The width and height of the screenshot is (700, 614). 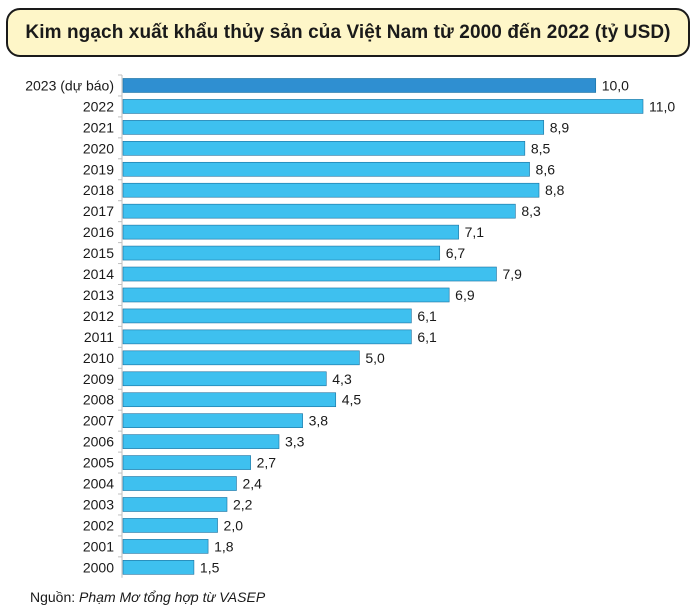 I want to click on source-text: Phạm Mơ tổng hợp từ VASEP, so click(x=172, y=597).